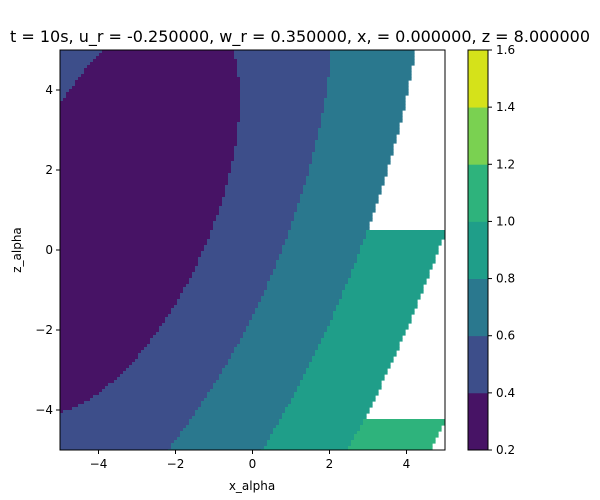 The width and height of the screenshot is (600, 500). What do you see at coordinates (505, 50) in the screenshot?
I see `colorbar-tick-label: 1.6` at bounding box center [505, 50].